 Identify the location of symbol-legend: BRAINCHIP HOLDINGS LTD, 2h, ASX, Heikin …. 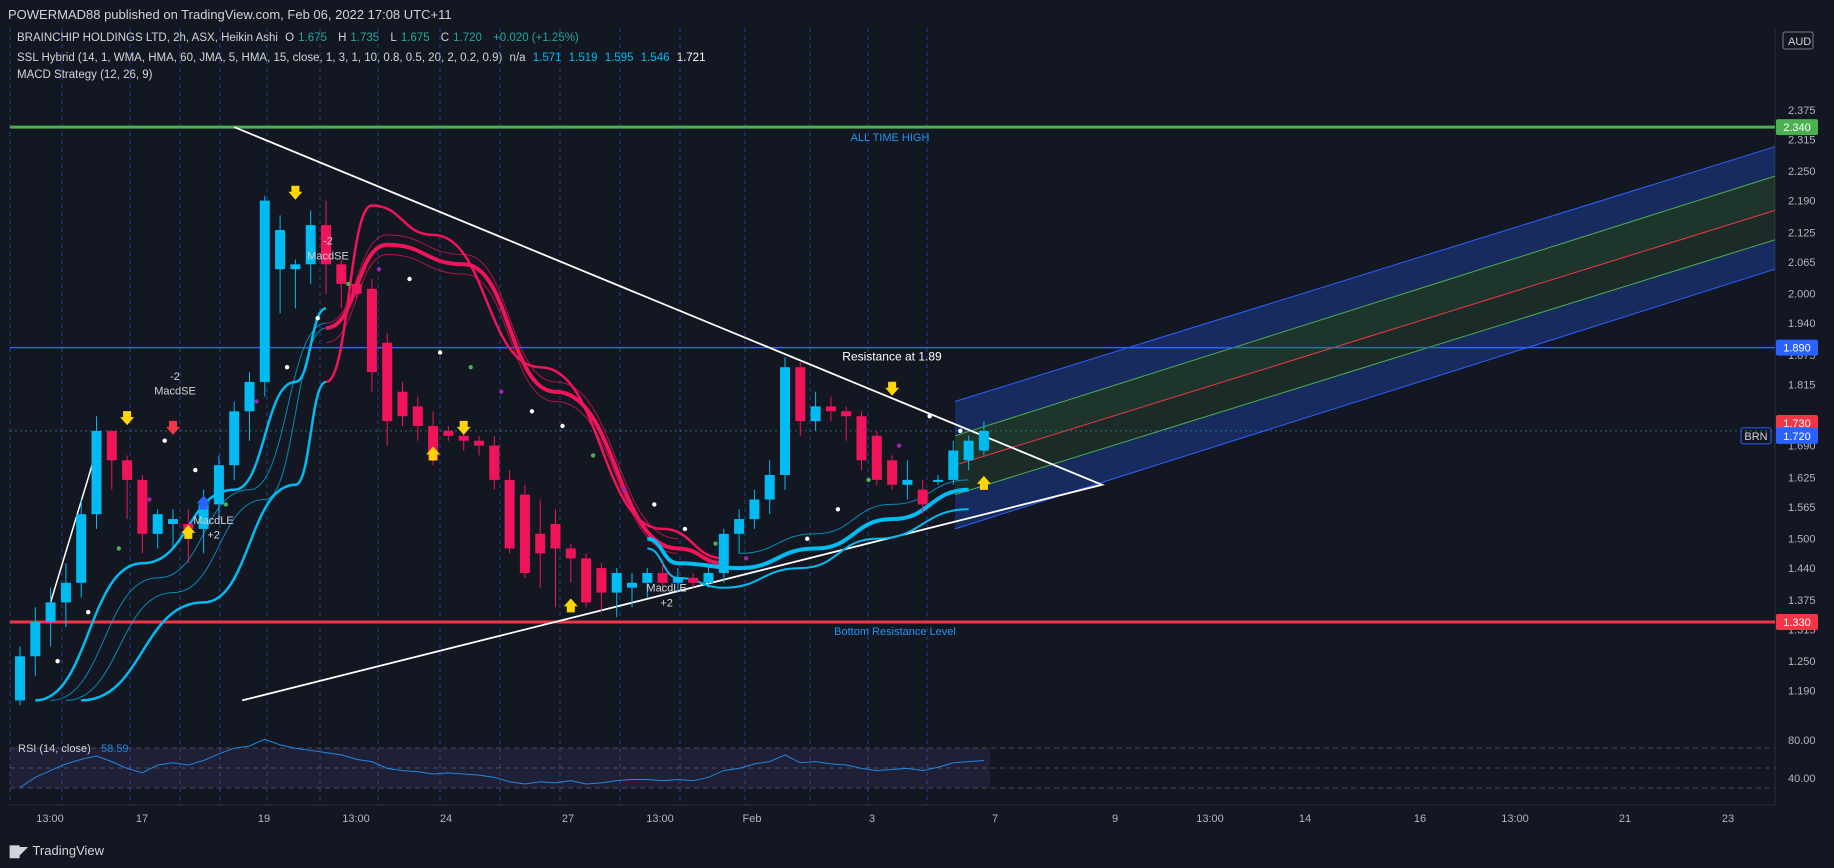
(300, 38).